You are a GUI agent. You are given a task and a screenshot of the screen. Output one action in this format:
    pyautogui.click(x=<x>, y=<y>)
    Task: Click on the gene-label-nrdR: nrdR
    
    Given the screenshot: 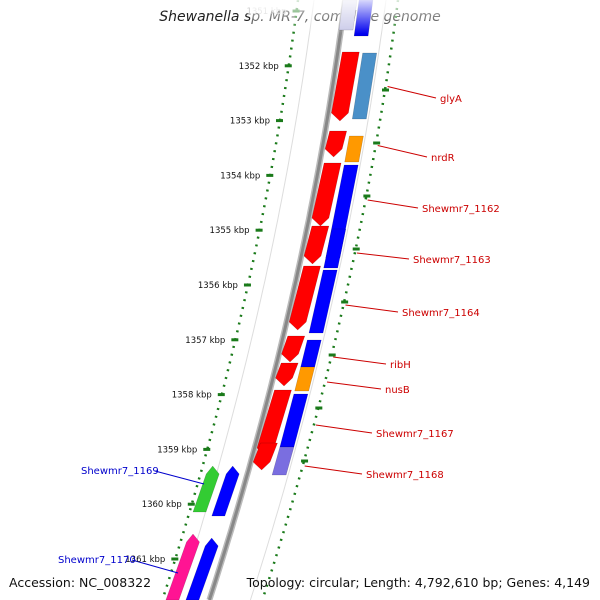 What is the action you would take?
    pyautogui.click(x=443, y=158)
    